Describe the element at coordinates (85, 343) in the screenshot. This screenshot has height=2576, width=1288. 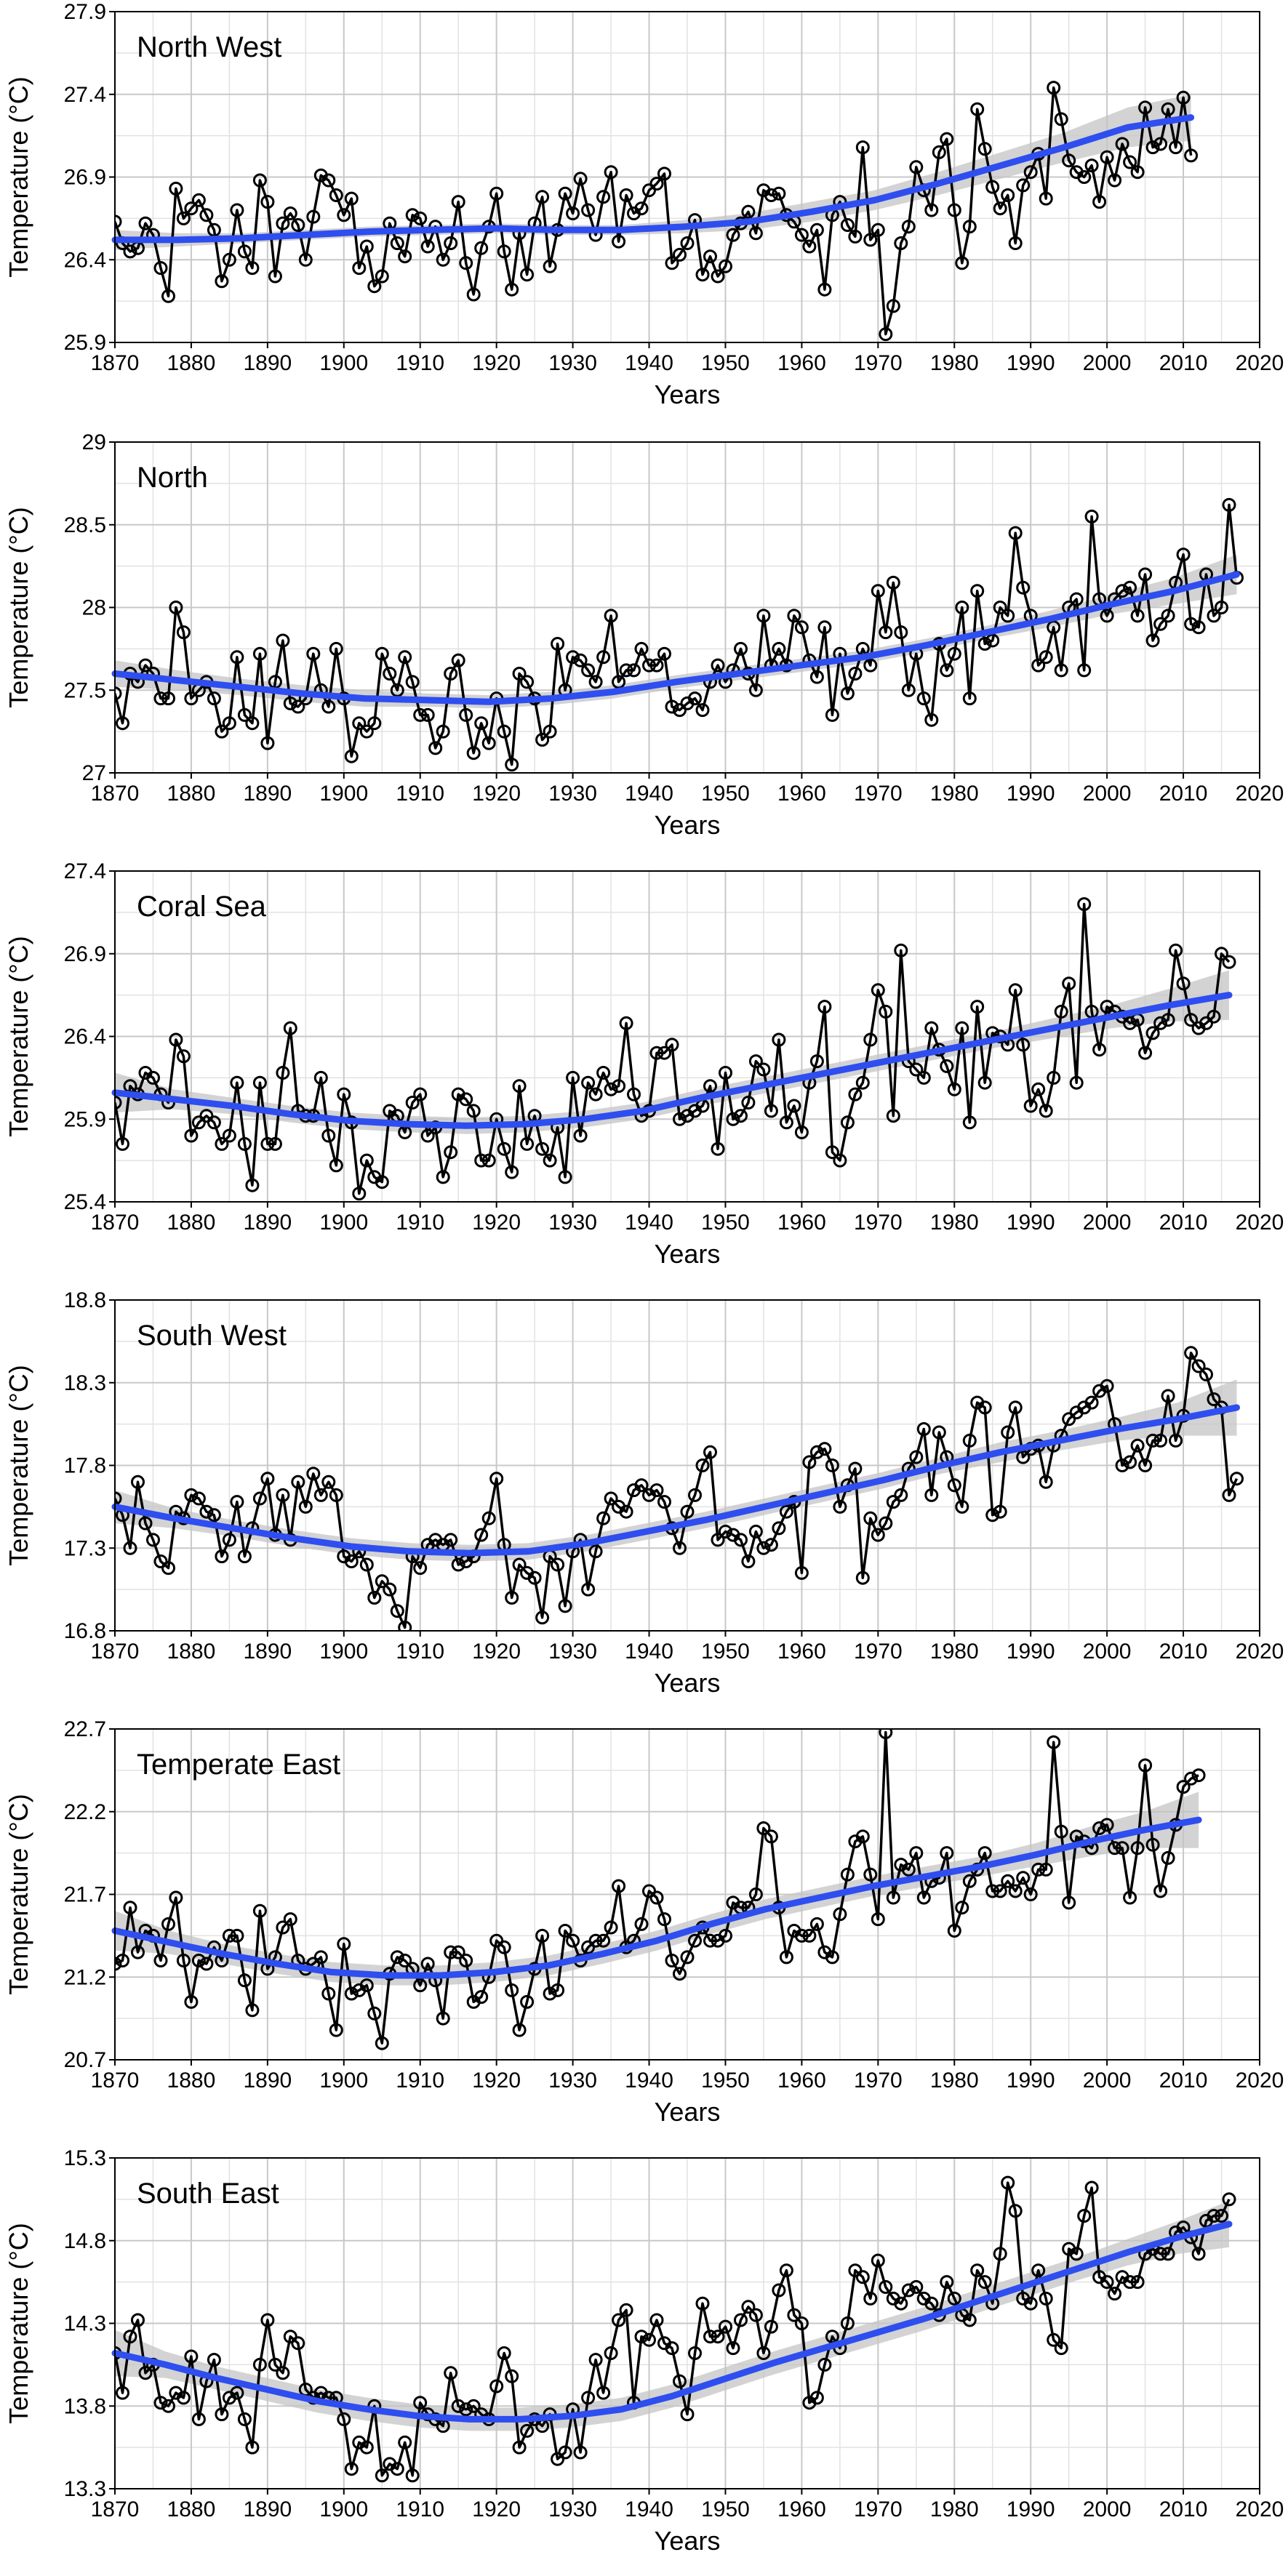
I see `y-tick-label: 25.9` at that location.